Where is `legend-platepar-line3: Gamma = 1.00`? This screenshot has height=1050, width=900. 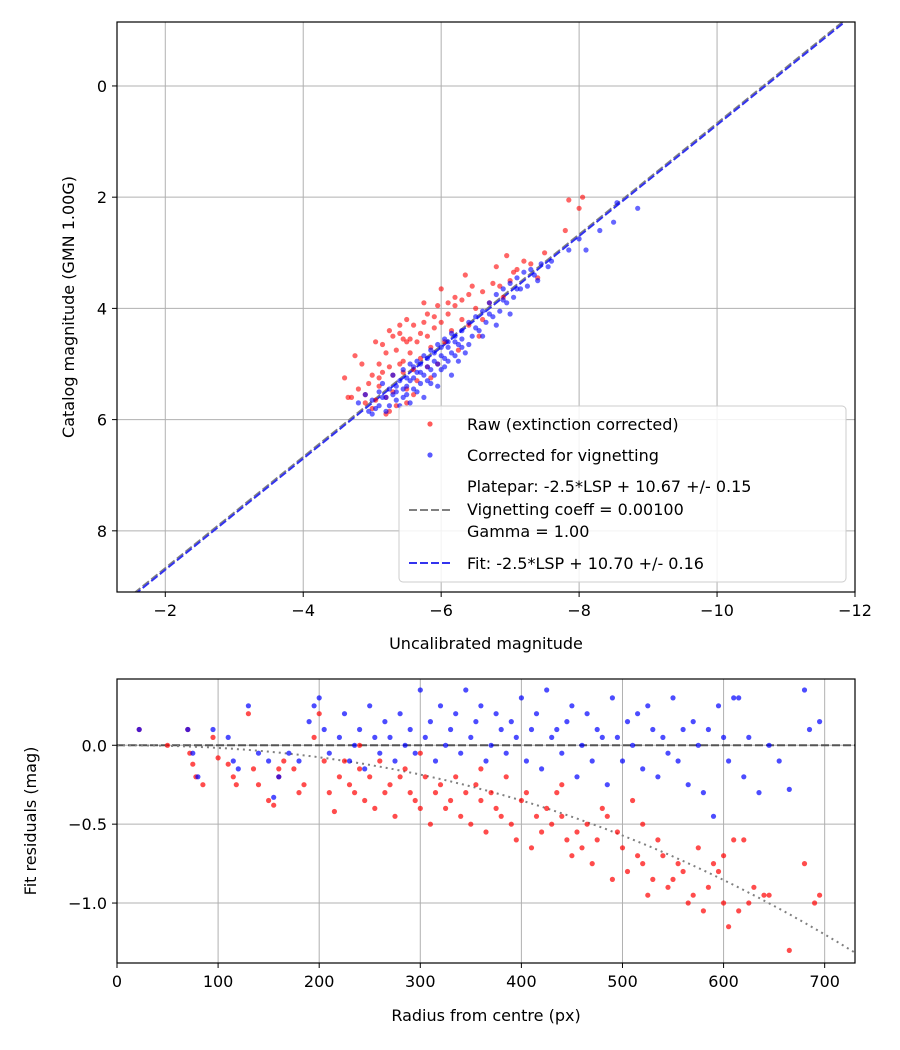
legend-platepar-line3: Gamma = 1.00 is located at coordinates (528, 531).